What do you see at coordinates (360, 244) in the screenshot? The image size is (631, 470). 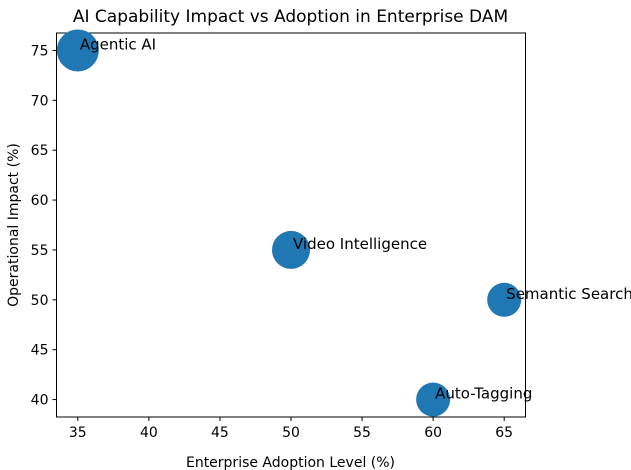 I see `point-label-video-intelligence: Video Intelligence` at bounding box center [360, 244].